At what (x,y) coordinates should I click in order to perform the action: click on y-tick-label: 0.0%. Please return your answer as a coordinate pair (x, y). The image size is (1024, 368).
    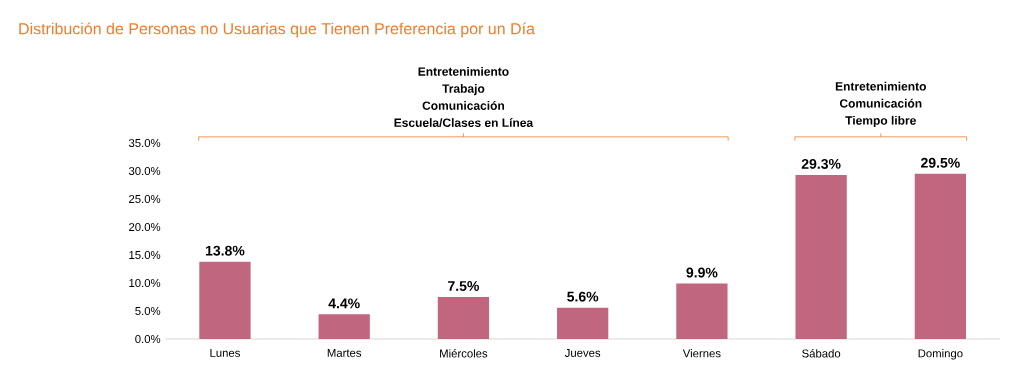
    Looking at the image, I should click on (148, 339).